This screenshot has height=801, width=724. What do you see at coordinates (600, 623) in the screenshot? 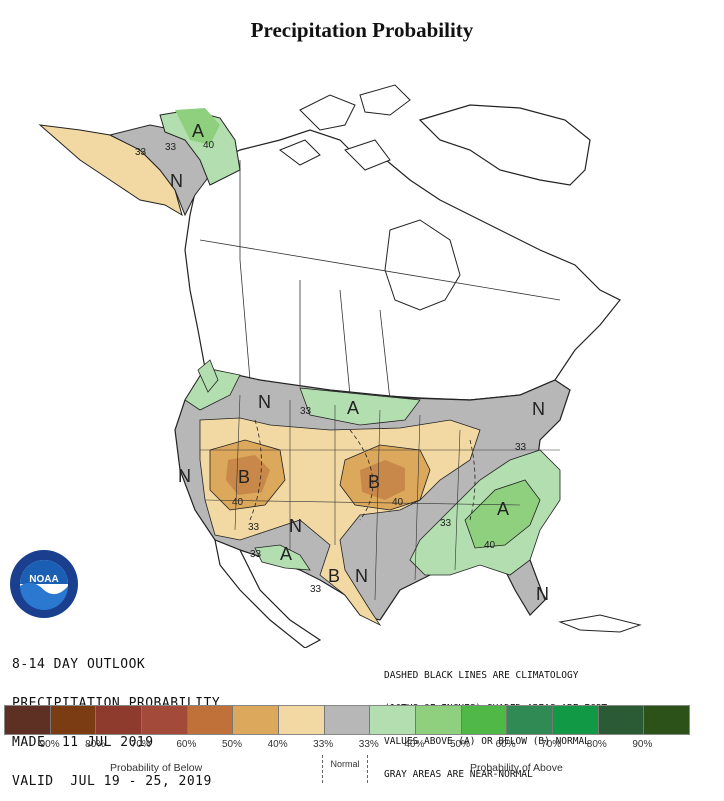
I see `caribbean-islands` at bounding box center [600, 623].